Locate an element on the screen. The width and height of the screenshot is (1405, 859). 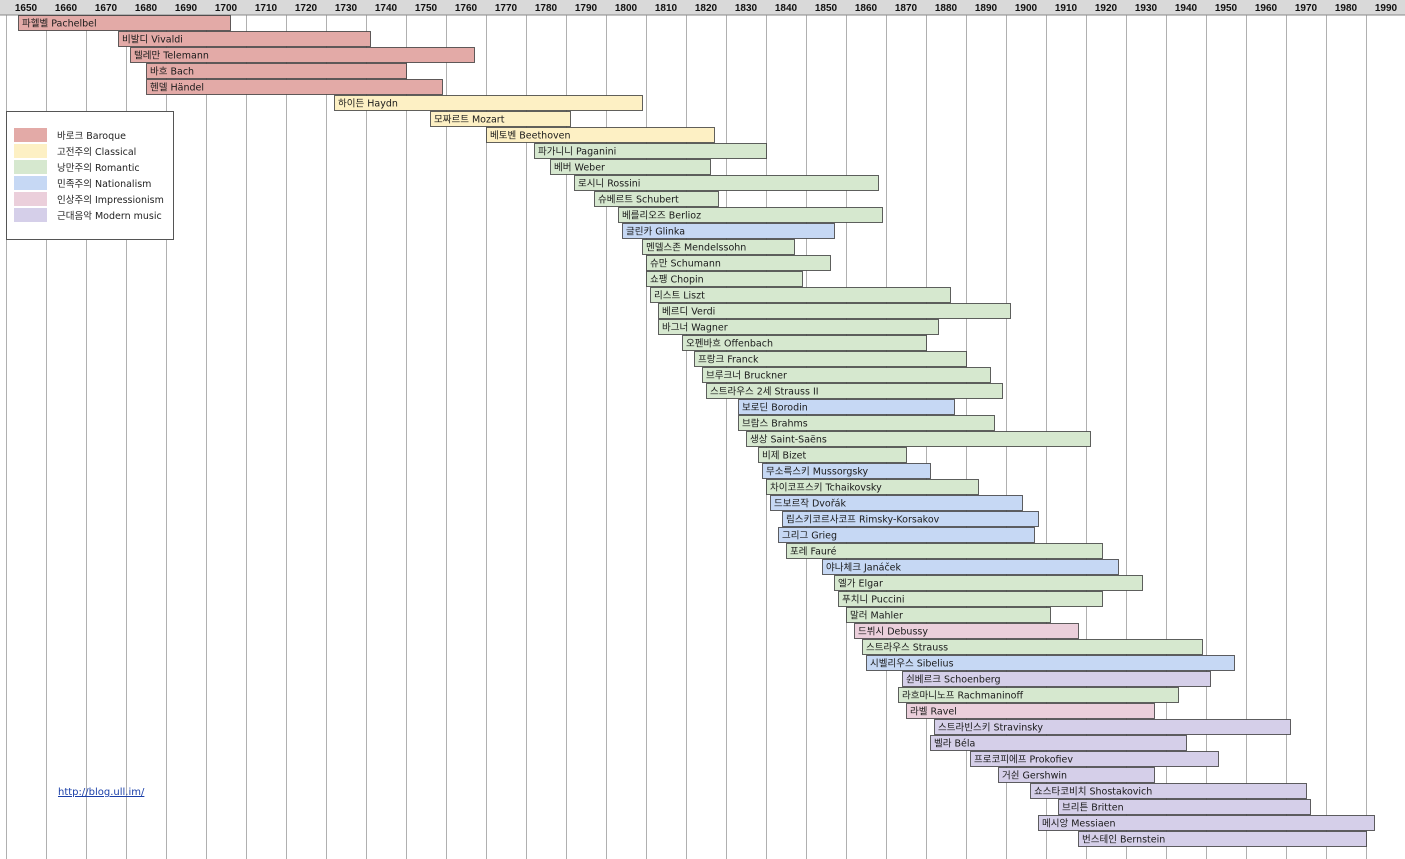
composer-bar-row: 엘가 Elgar is located at coordinates (988, 583).